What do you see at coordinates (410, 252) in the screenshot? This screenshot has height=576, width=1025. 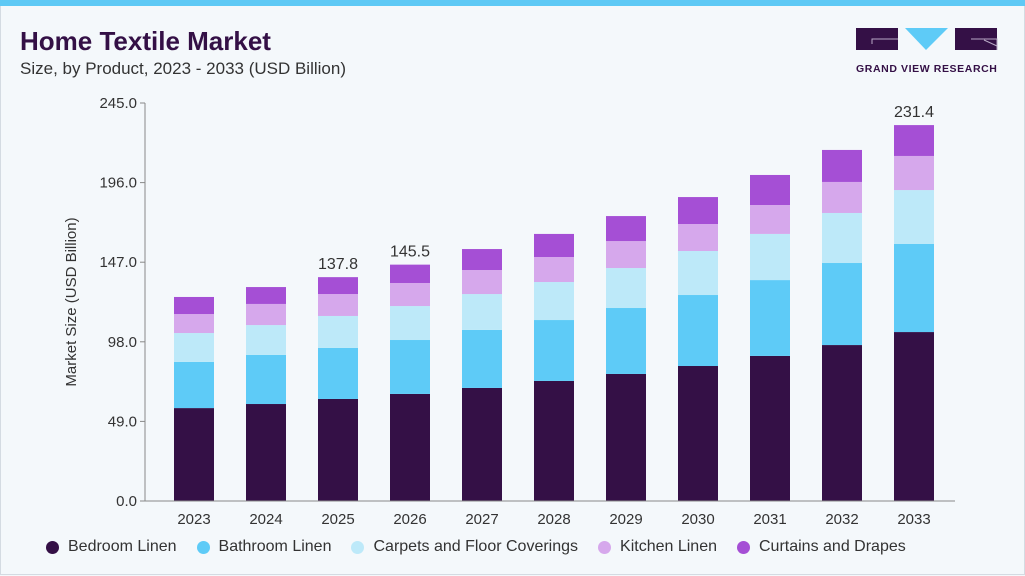 I see `data-label: 145.5` at bounding box center [410, 252].